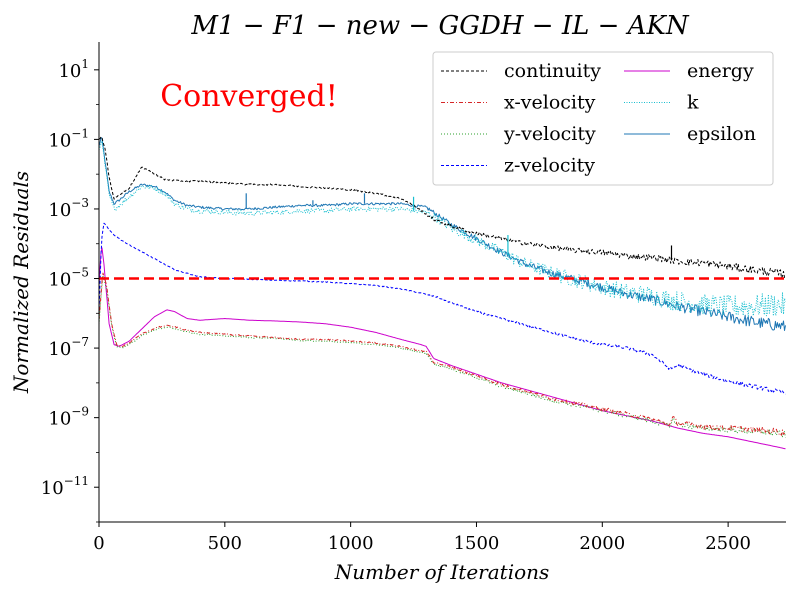  I want to click on legend-label-energy: energy, so click(720, 71).